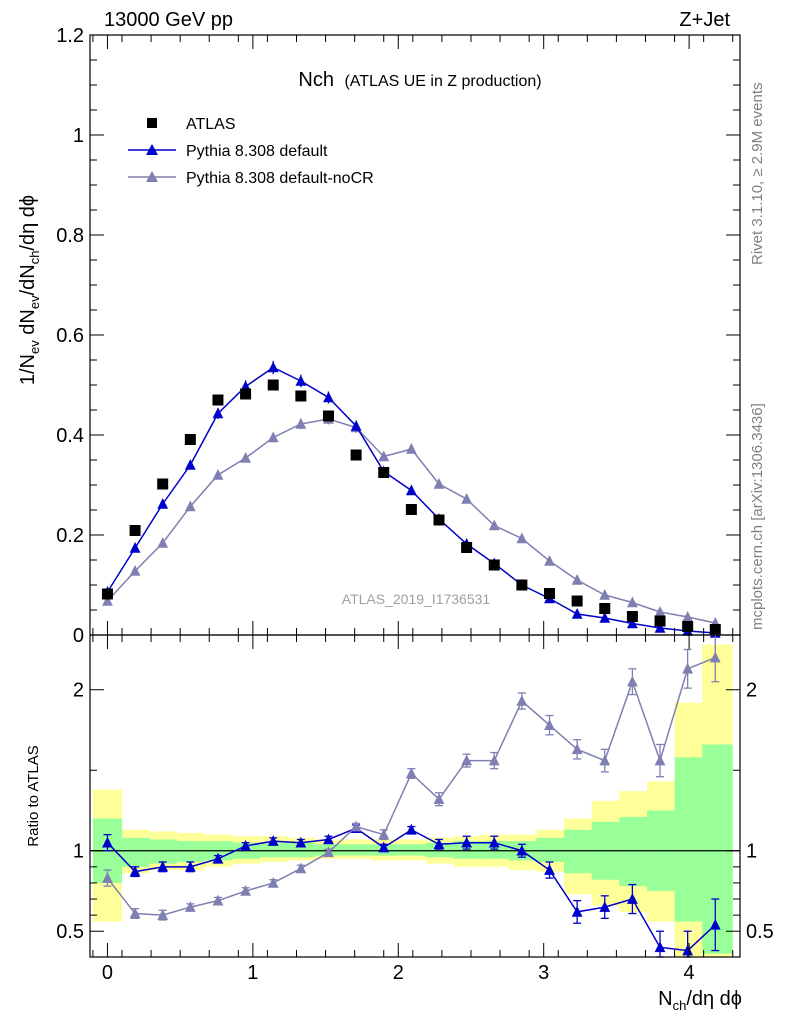  I want to click on header-energy-label: 13000 GeV pp, so click(168, 20).